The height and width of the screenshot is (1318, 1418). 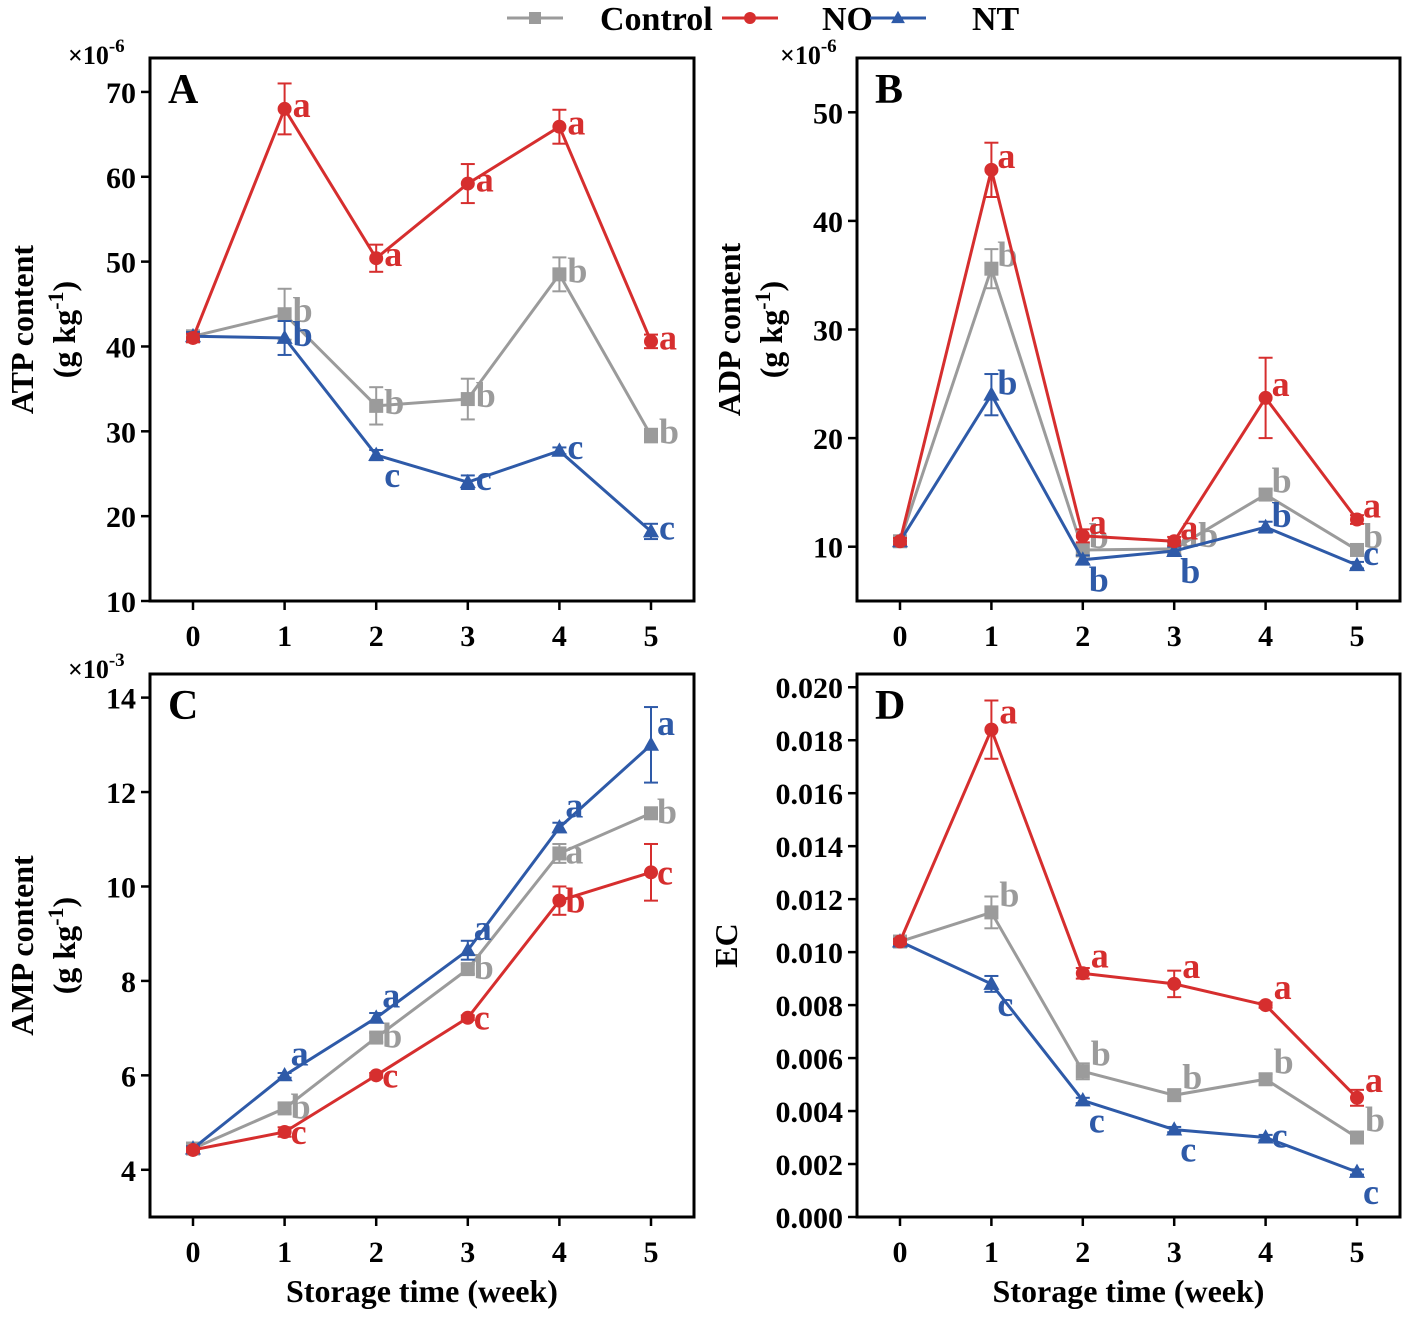 What do you see at coordinates (121, 432) in the screenshot?
I see `y-tick-label: 30` at bounding box center [121, 432].